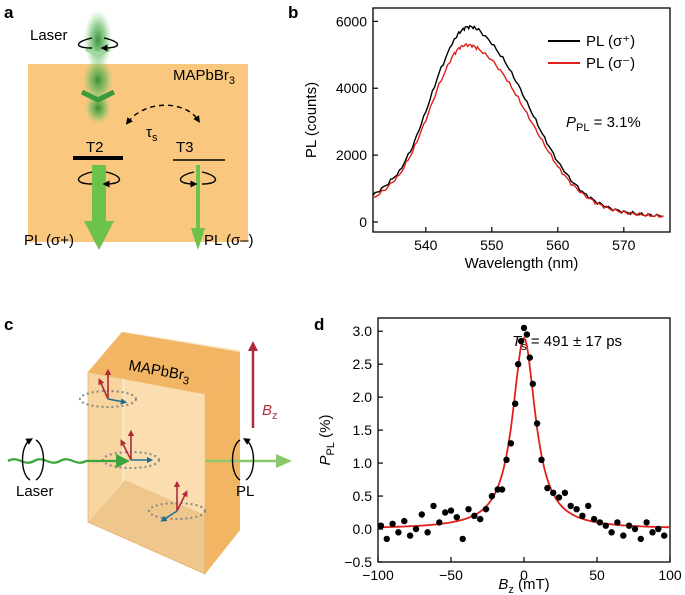 The height and width of the screenshot is (595, 685). I want to click on x-tick-label: 550, so click(492, 245).